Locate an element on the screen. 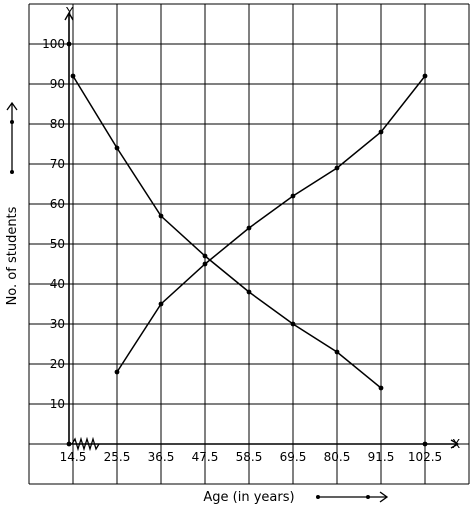 The width and height of the screenshot is (474, 510). y-direction-arrow-icon is located at coordinates (12, 137).